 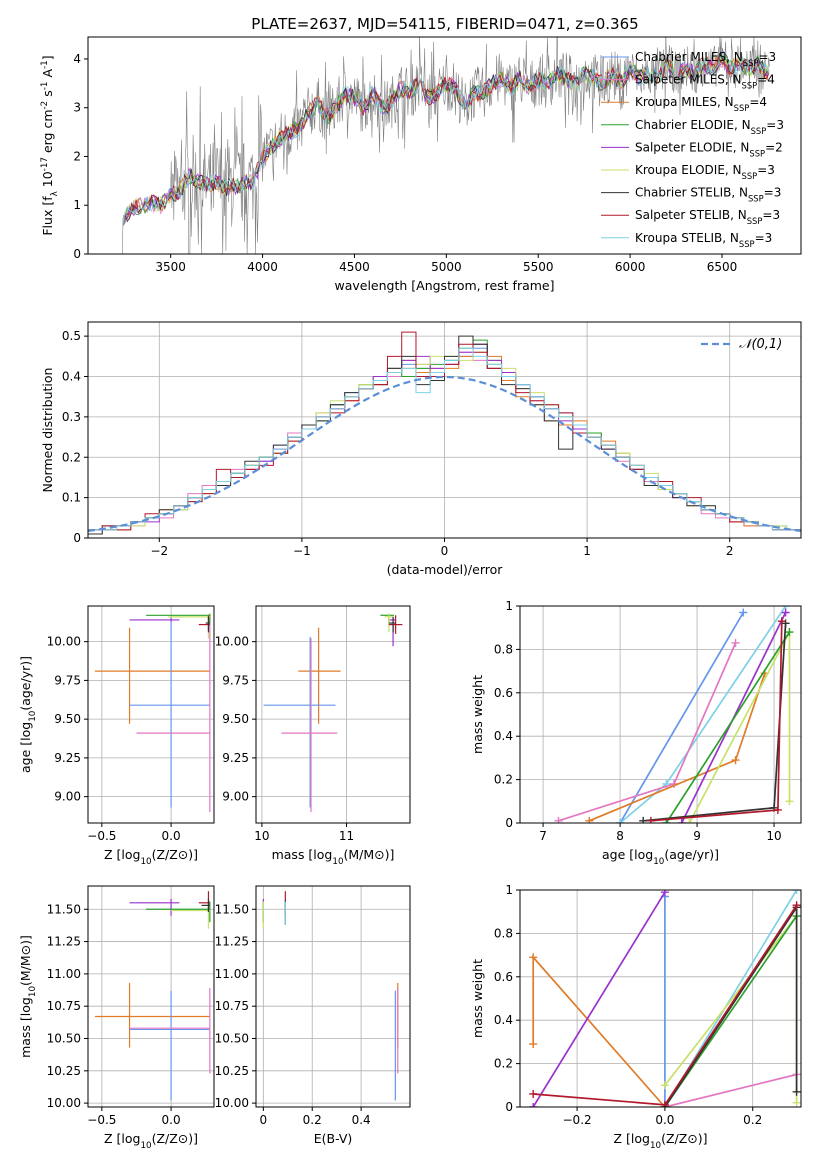 I want to click on x-tick-label: 11, so click(x=346, y=836).